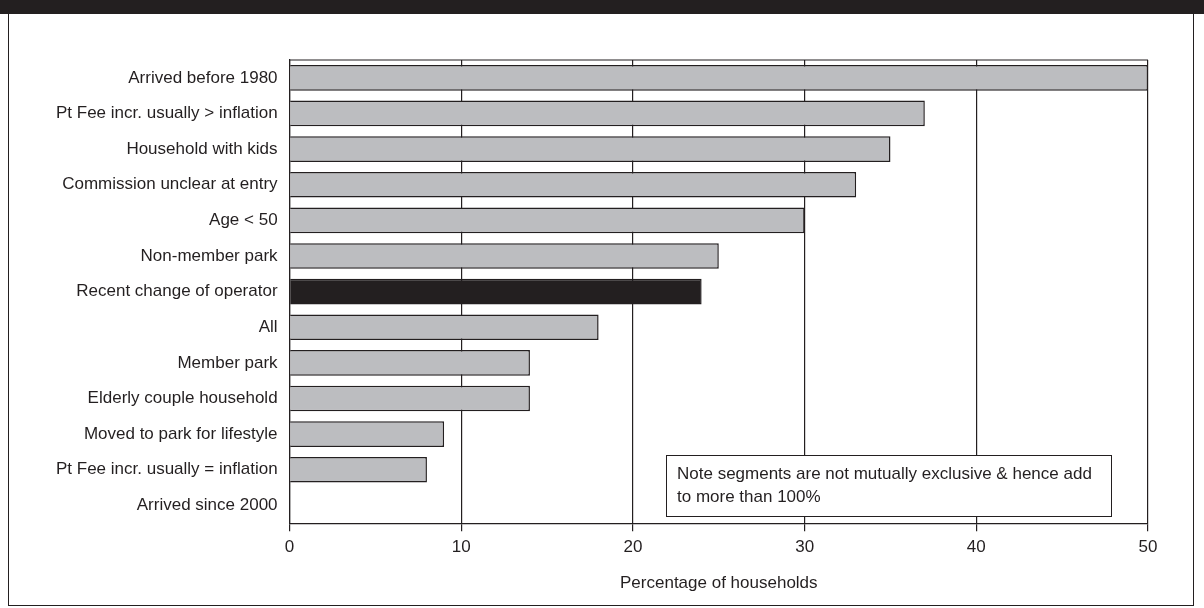 The width and height of the screenshot is (1204, 608). Describe the element at coordinates (633, 547) in the screenshot. I see `x-tick-label: 20` at that location.